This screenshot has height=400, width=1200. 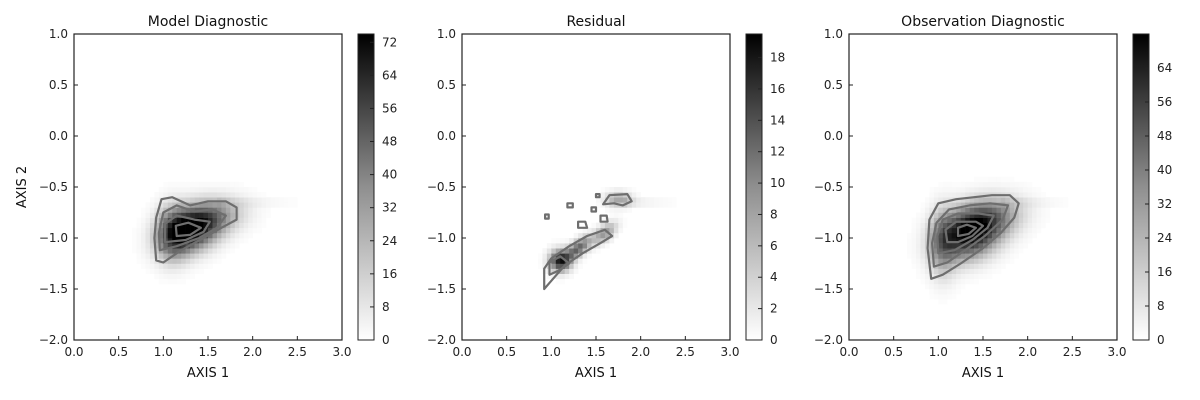 I want to click on y-tick-label: −1.5, so click(x=441, y=289).